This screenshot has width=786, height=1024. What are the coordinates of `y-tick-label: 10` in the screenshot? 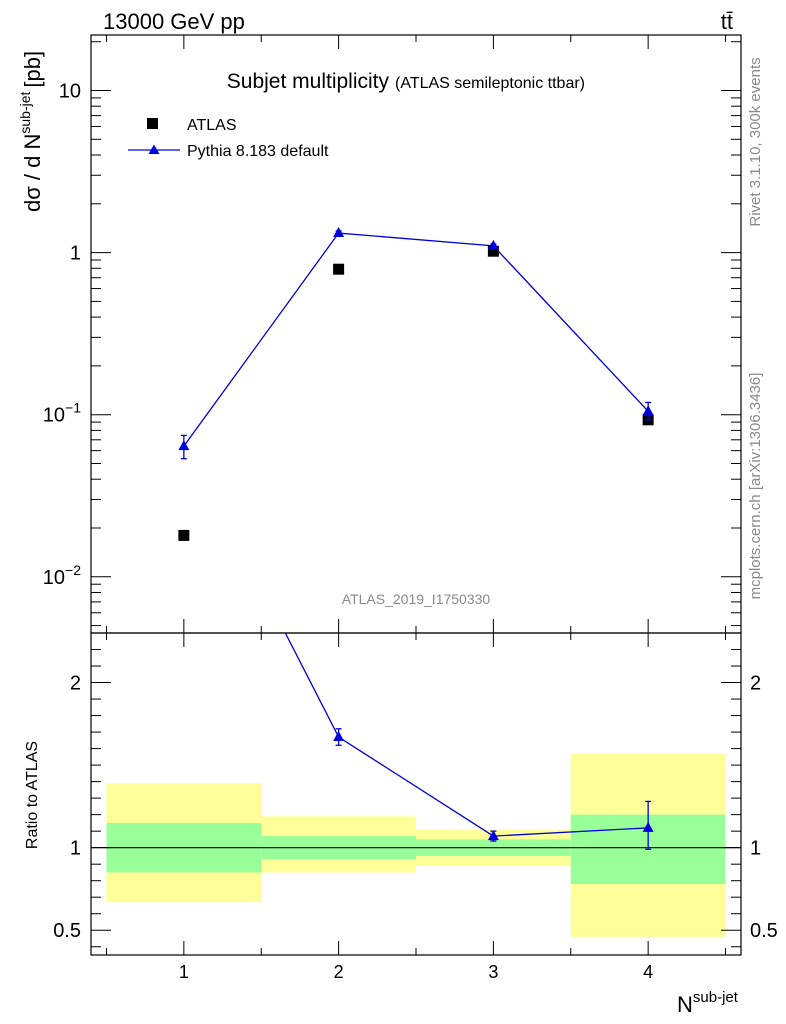 It's located at (70, 92).